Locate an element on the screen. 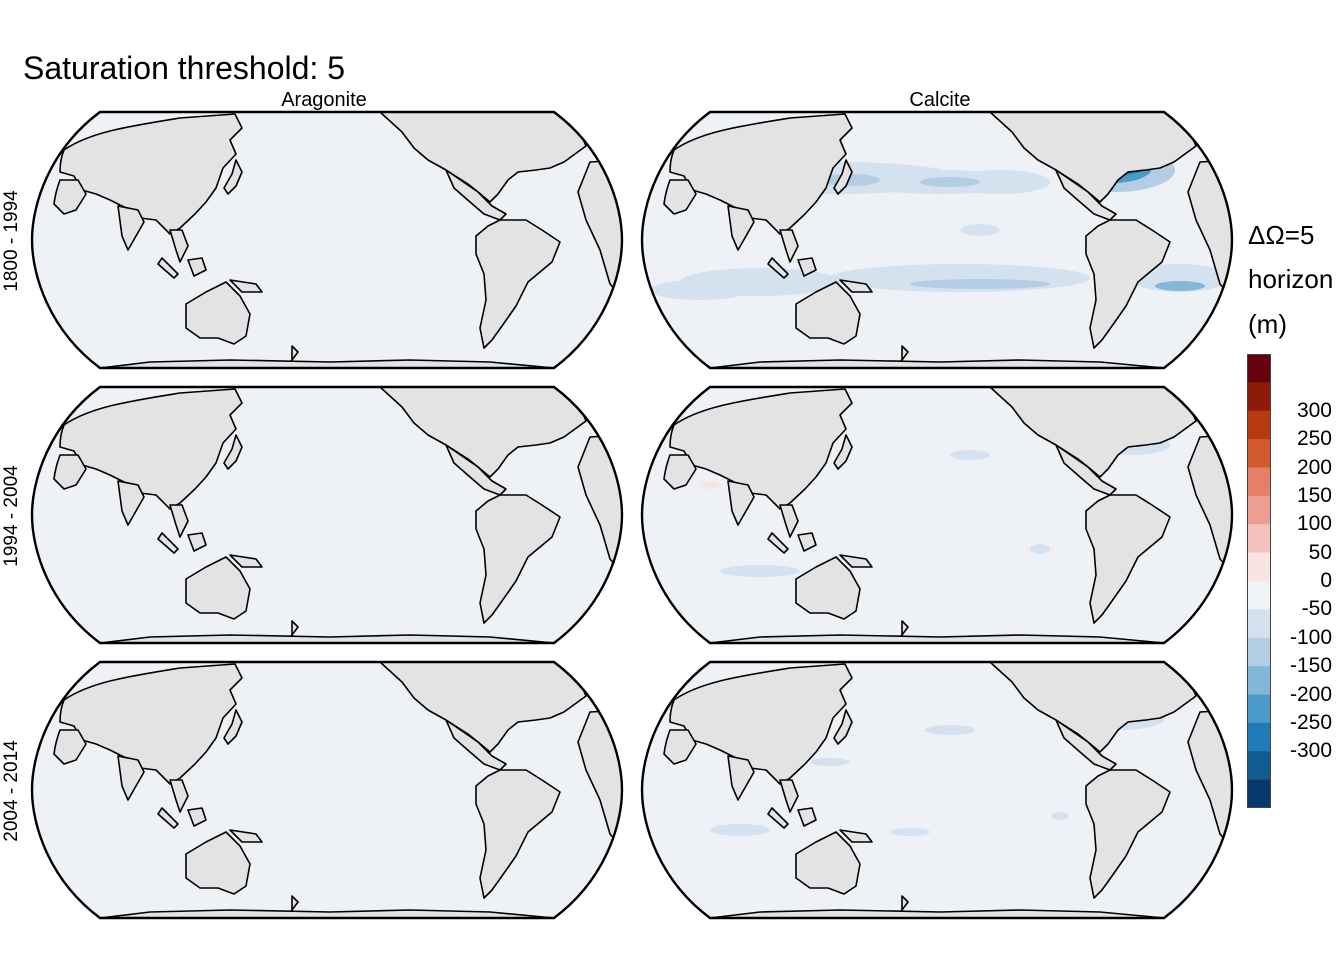 This screenshot has width=1344, height=960. row-label-1994-2004: 1994 - 2004 is located at coordinates (11, 516).